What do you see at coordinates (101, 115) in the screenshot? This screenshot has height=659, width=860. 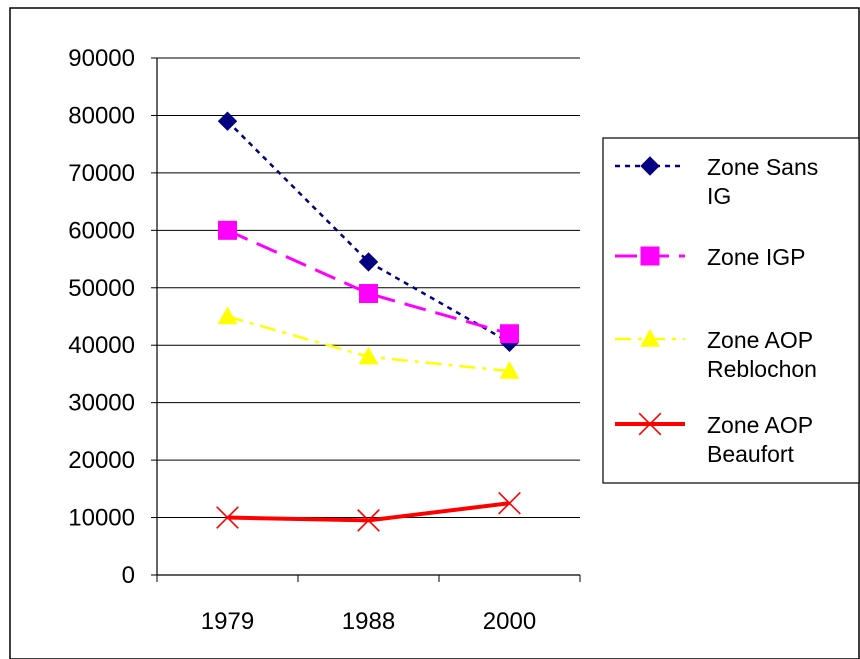 I see `y-tick-label-80000: 80000` at bounding box center [101, 115].